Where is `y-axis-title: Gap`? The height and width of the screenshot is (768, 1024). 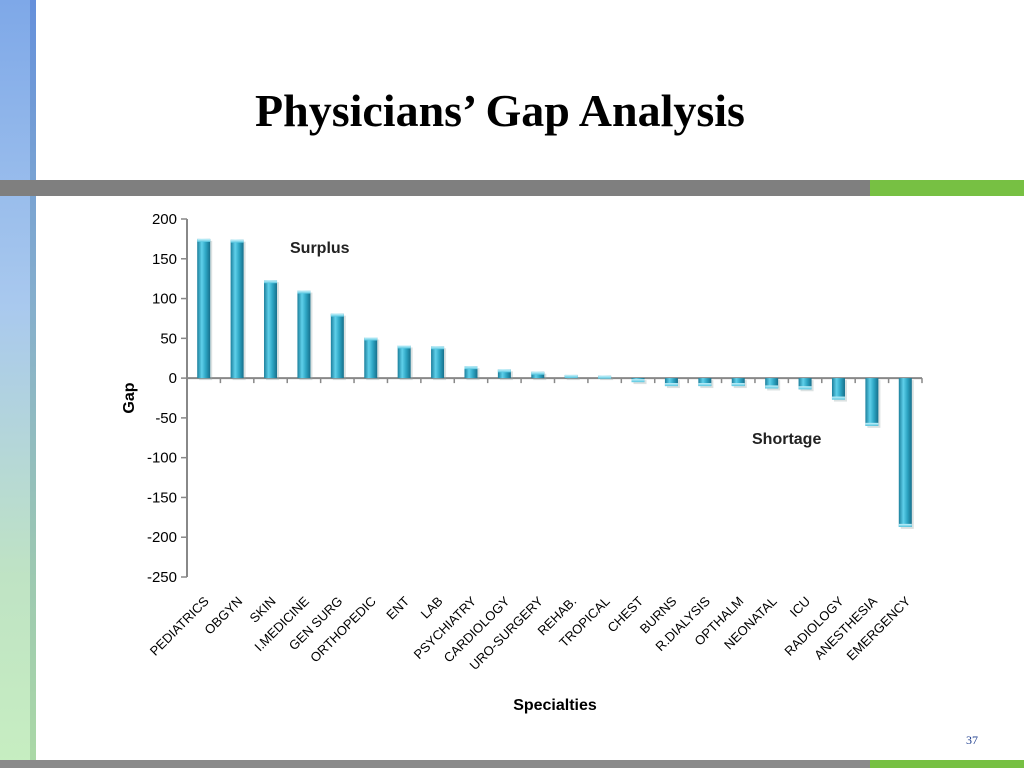
y-axis-title: Gap is located at coordinates (129, 397).